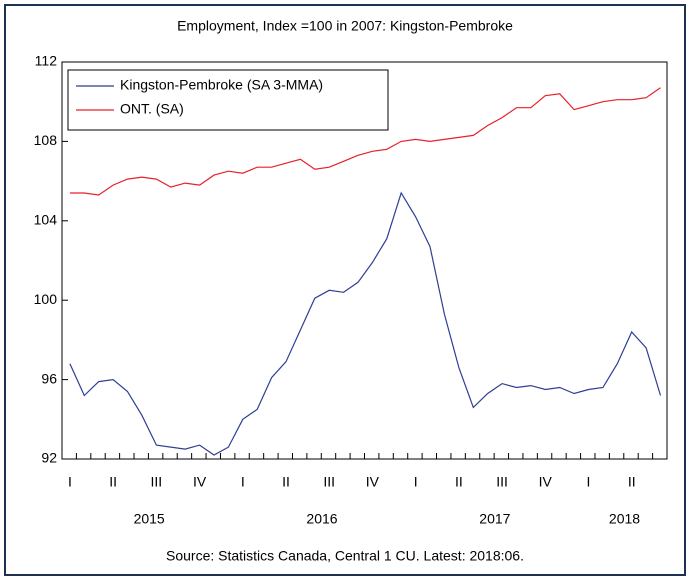 This screenshot has width=691, height=581. Describe the element at coordinates (228, 100) in the screenshot. I see `legend-box` at that location.